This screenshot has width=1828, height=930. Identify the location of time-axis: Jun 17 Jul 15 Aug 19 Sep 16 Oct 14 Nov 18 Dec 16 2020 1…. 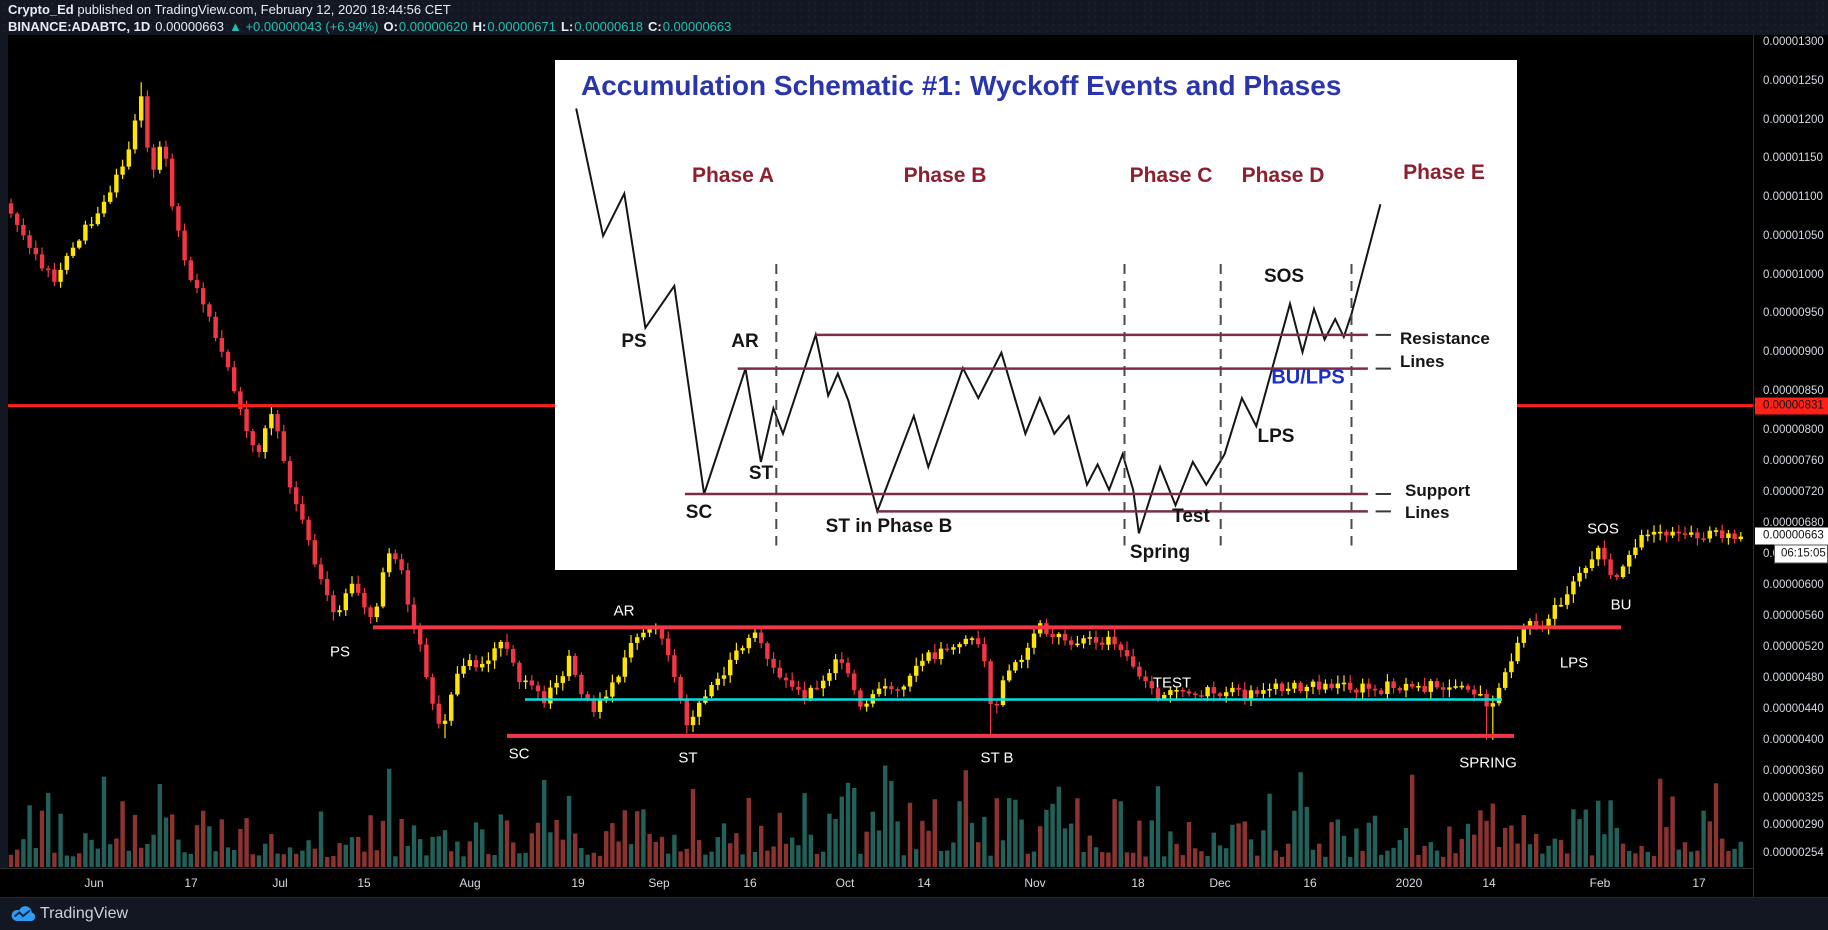
(876, 883).